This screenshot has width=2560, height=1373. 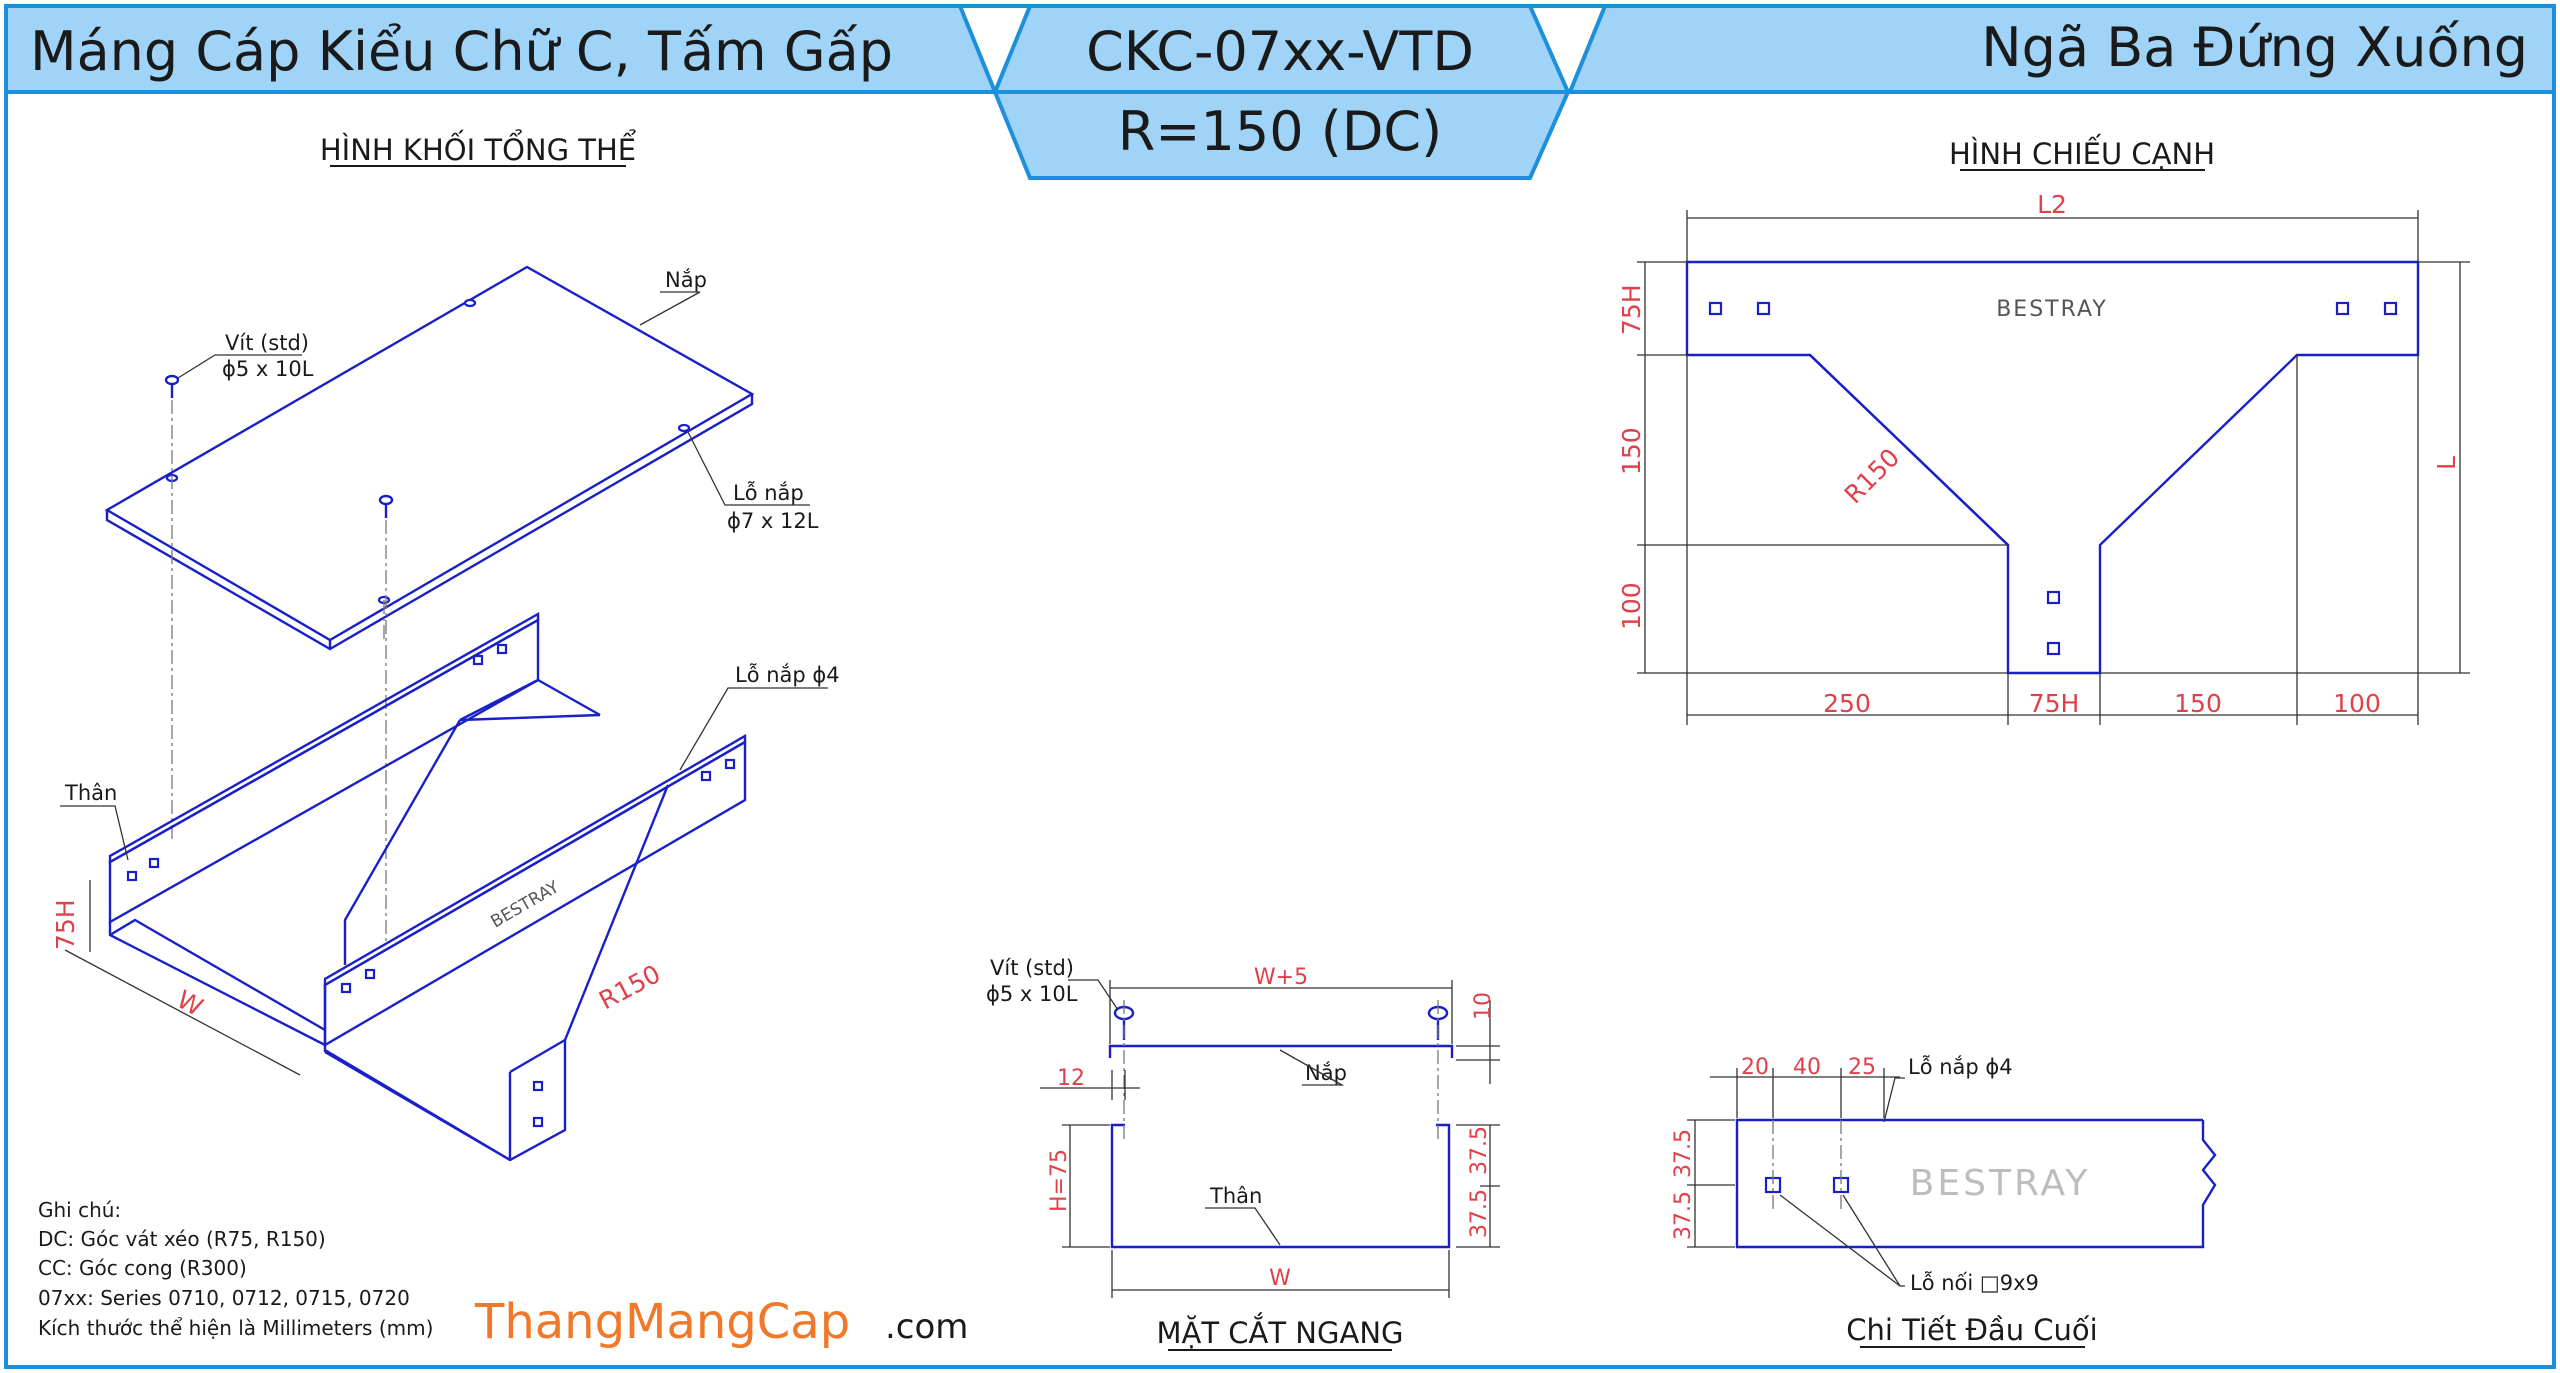 I want to click on header-right-panel, so click(x=2061, y=48).